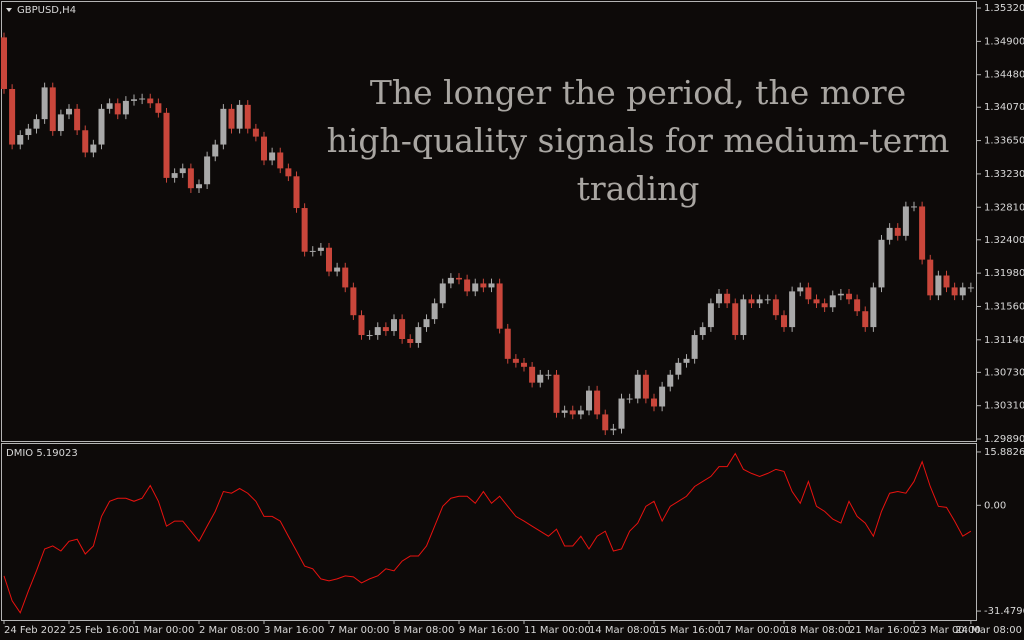 This screenshot has width=1024, height=640. I want to click on chart-title: GBPUSD,H4, so click(46, 10).